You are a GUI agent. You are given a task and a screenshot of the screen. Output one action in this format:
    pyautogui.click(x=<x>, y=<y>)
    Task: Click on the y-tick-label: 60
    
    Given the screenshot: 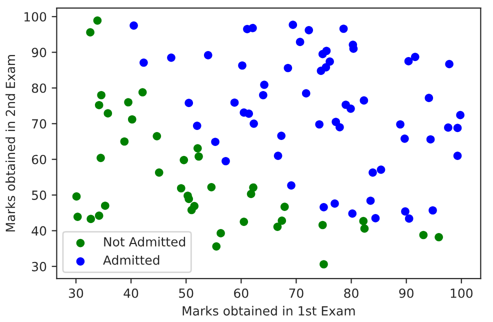 What is the action you would take?
    pyautogui.click(x=39, y=159)
    